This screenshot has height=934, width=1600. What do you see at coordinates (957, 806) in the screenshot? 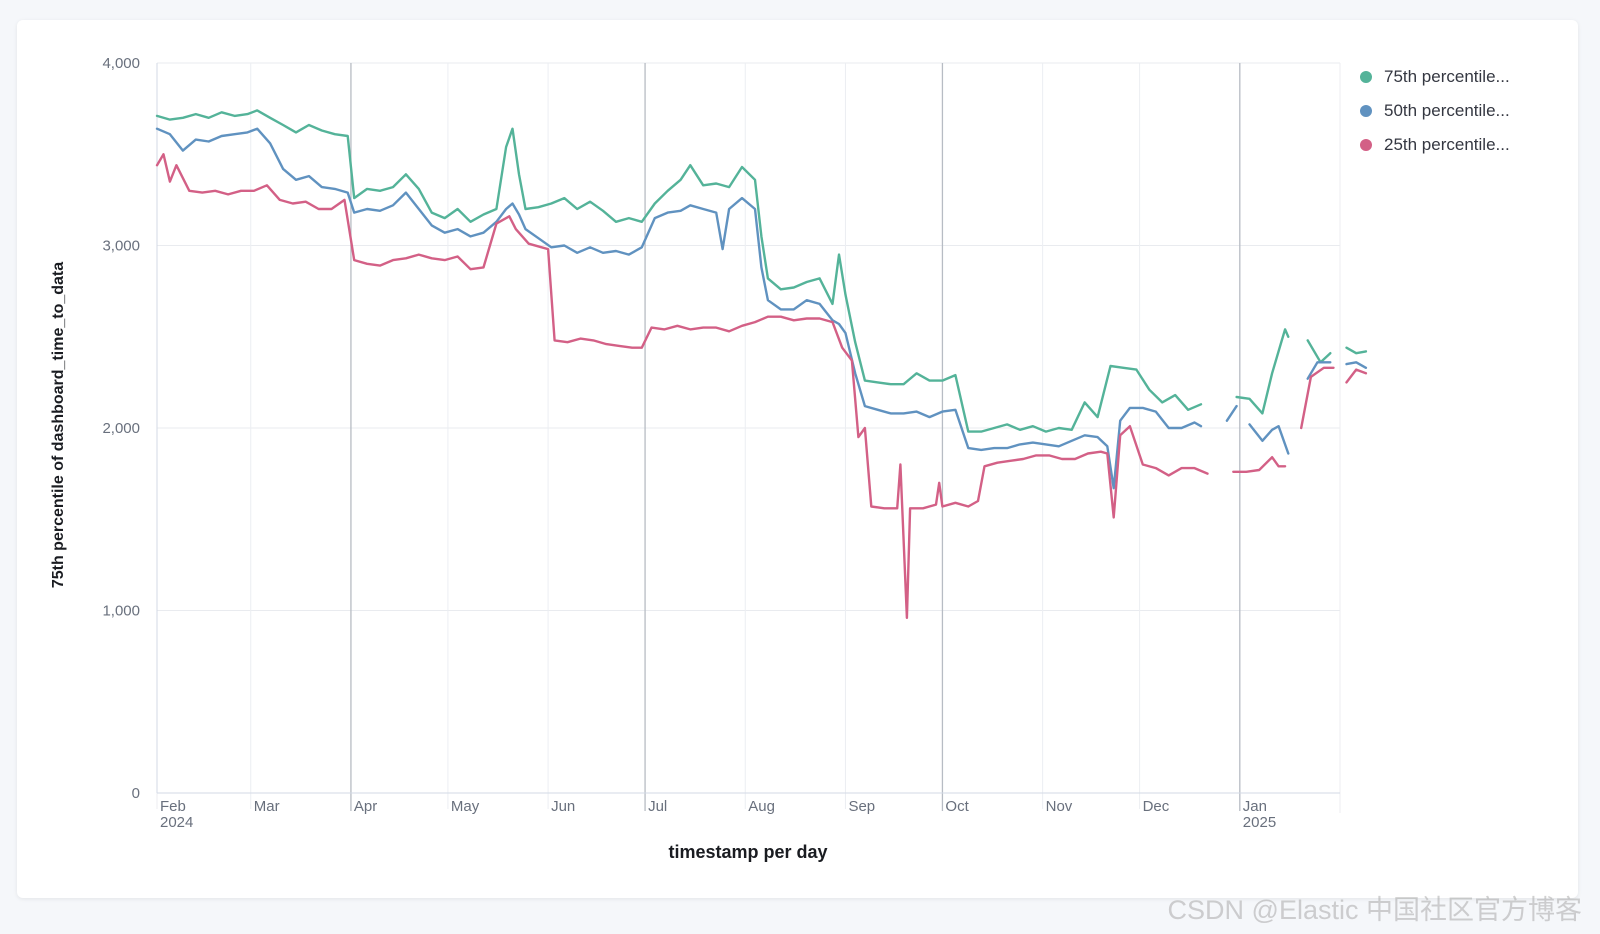
I see `x-tick-label: Oct` at bounding box center [957, 806].